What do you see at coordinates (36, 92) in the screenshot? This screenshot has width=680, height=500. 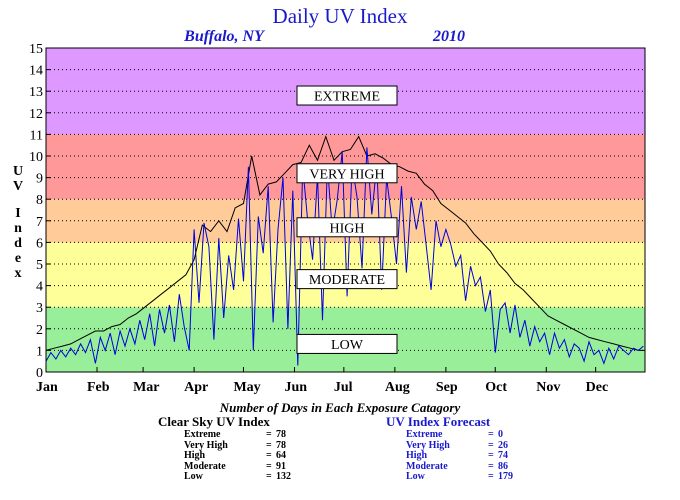 I see `y-tick-label: 13` at bounding box center [36, 92].